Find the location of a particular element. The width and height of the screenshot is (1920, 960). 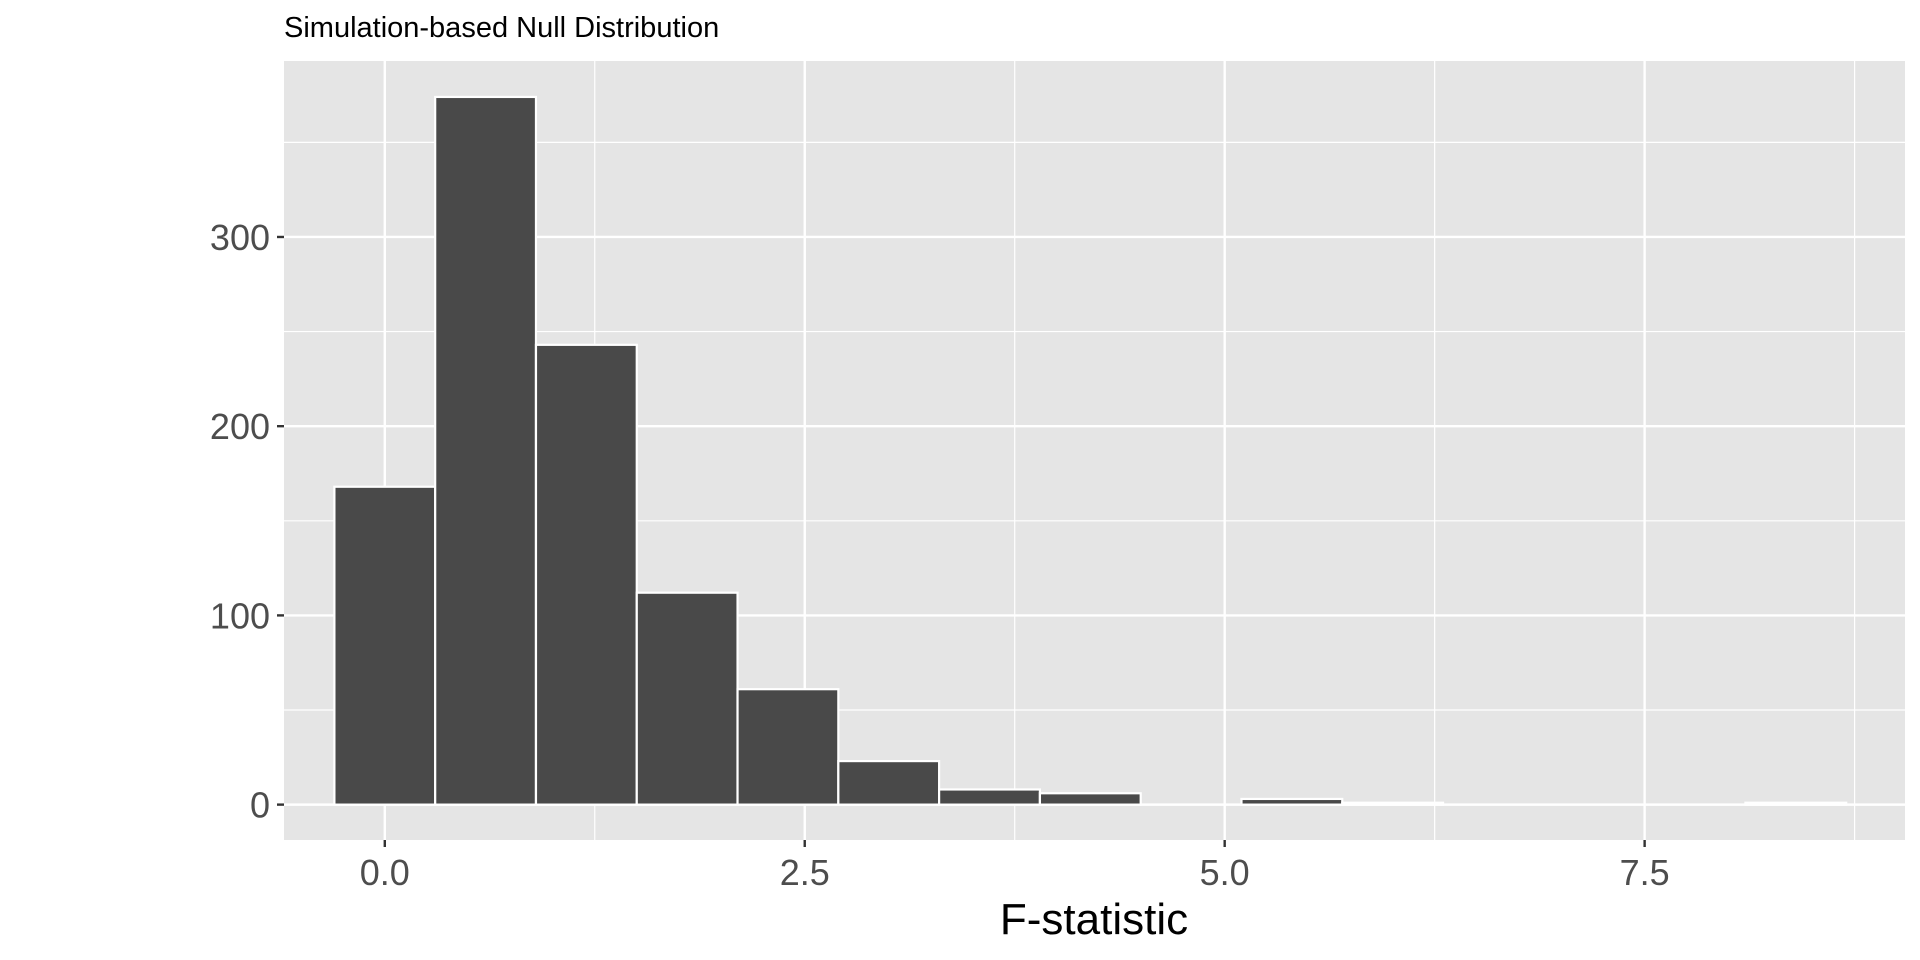

x-tick-label: 0.0 is located at coordinates (385, 872).